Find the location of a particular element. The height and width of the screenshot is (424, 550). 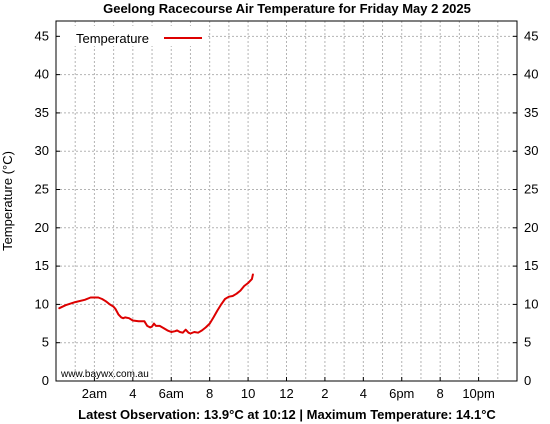

legend-label: Temperature is located at coordinates (112, 38).